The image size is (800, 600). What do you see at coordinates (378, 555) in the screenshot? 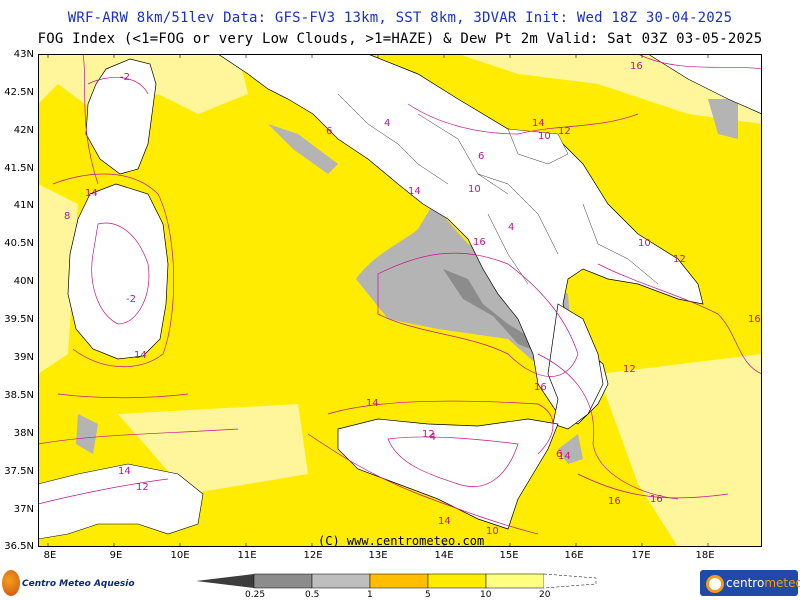
I see `lon-label: 13E` at bounding box center [378, 555].